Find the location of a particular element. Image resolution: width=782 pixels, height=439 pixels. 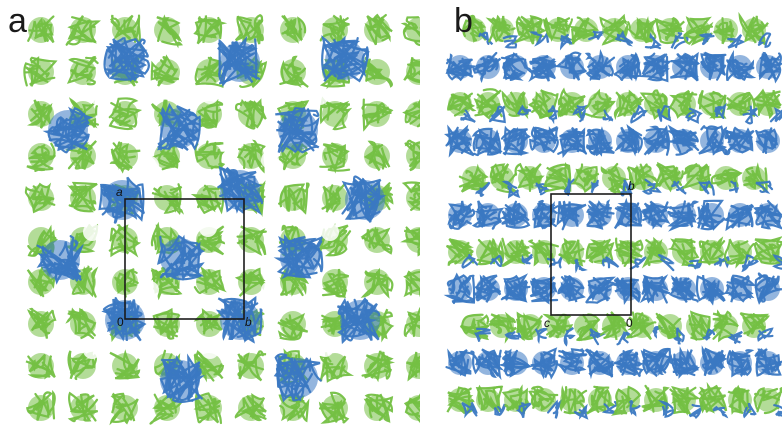

panel-letter-a: a is located at coordinates (17, 21).